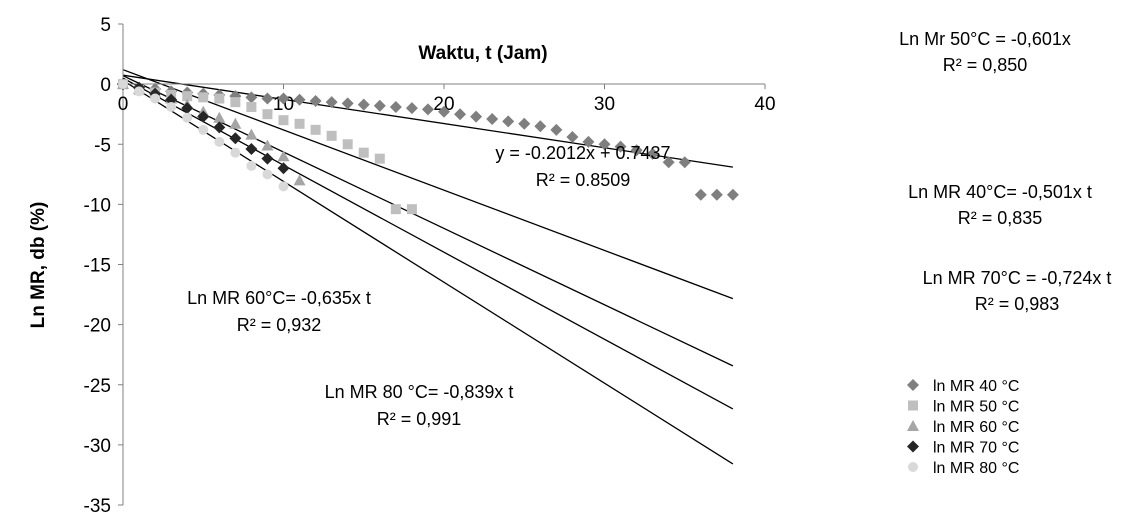 This screenshot has height=518, width=1139. Describe the element at coordinates (985, 39) in the screenshot. I see `equation-label-50c: Ln Mr 50°C = -0,601x` at that location.